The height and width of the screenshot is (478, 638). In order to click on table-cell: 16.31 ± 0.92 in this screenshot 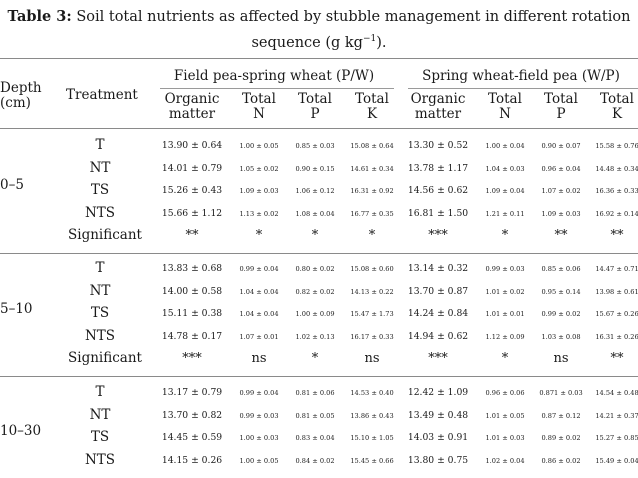, I will do `click(372, 191)`.